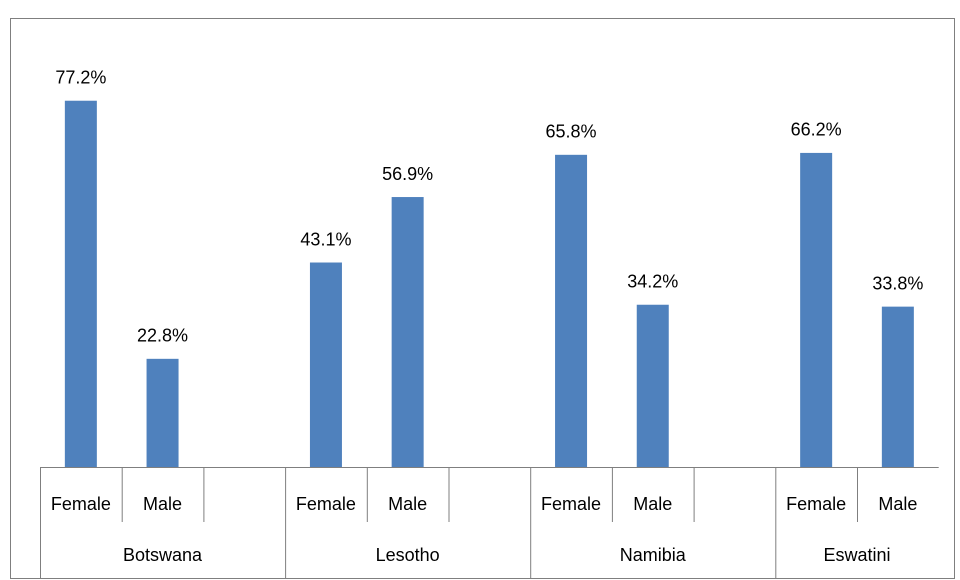  What do you see at coordinates (163, 555) in the screenshot?
I see `group-label: Botswana` at bounding box center [163, 555].